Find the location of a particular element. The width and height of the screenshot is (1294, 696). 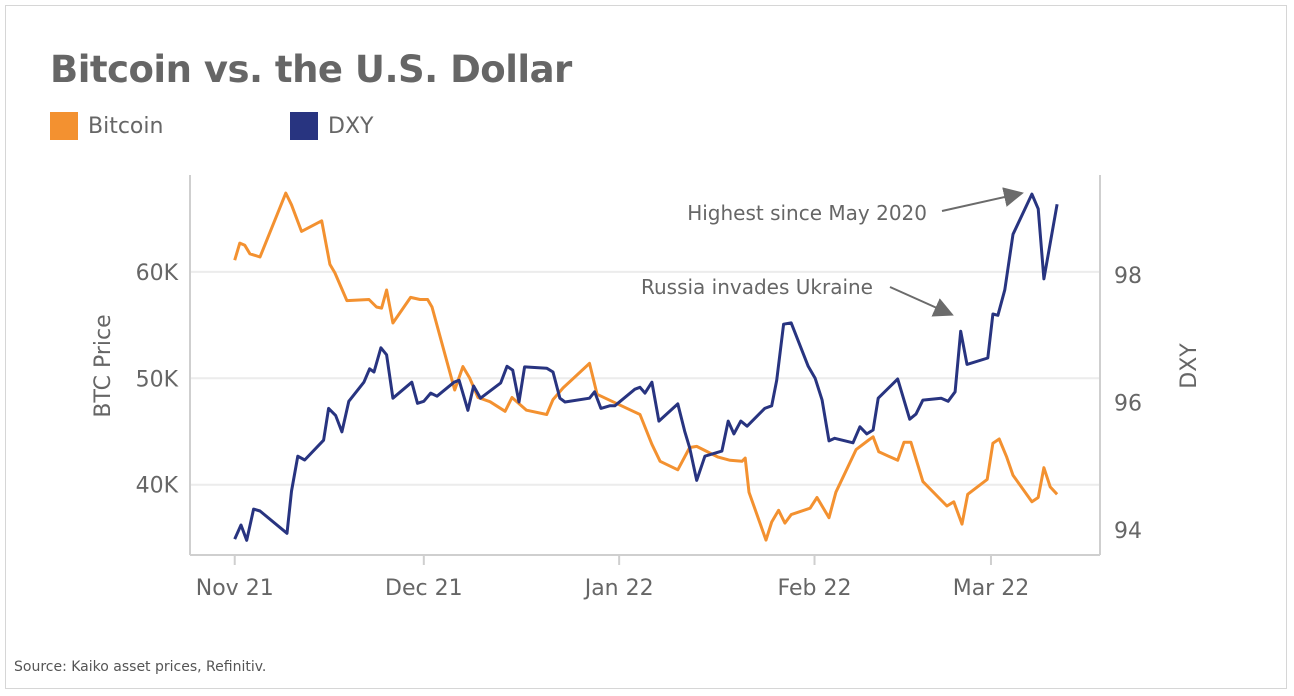

source-note: Source: Kaiko asset prices, Refinitiv. is located at coordinates (140, 667).